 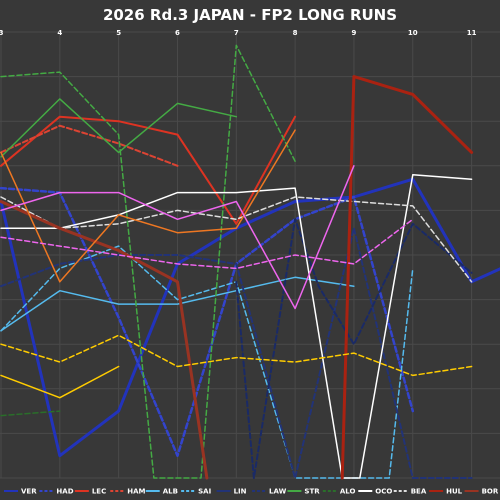 What do you see at coordinates (348, 492) in the screenshot?
I see `legend-label: ALO` at bounding box center [348, 492].